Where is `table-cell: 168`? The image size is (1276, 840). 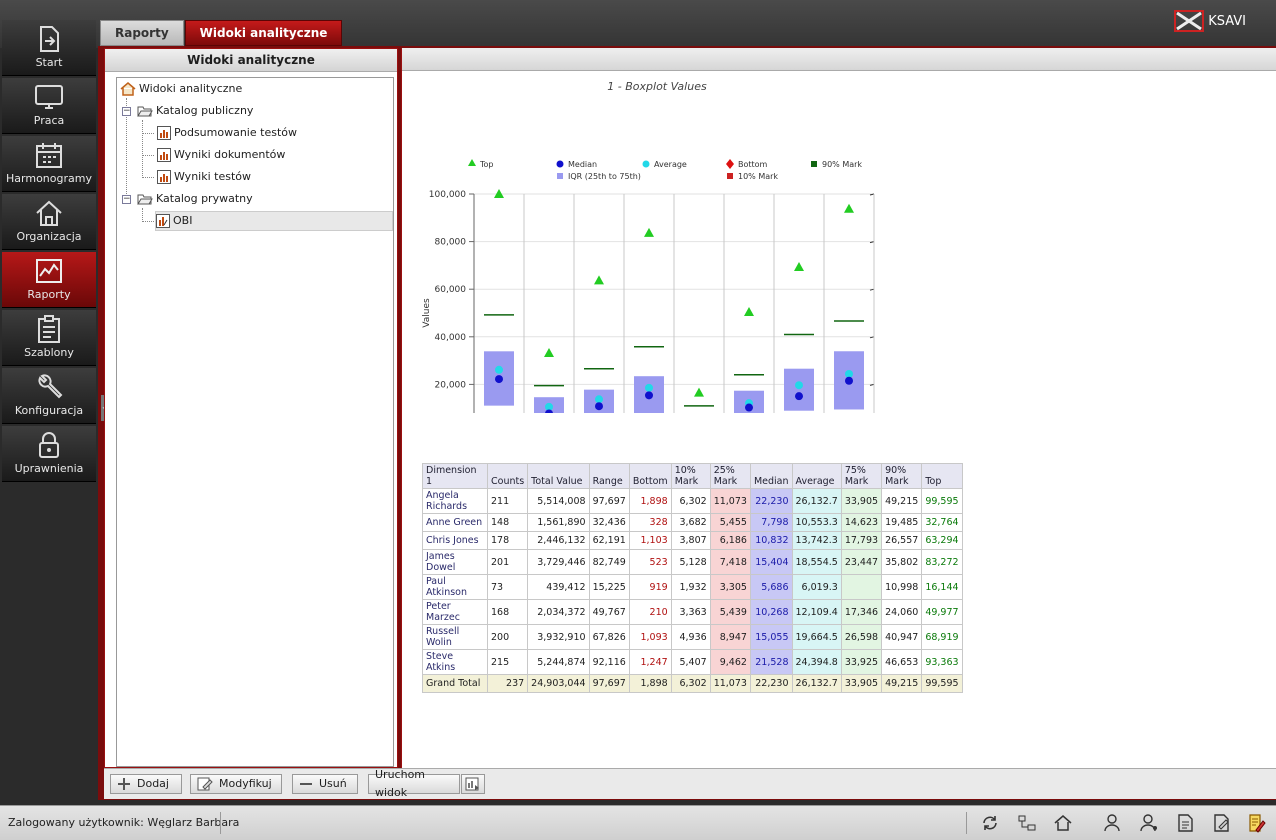 table-cell: 168 is located at coordinates (507, 612).